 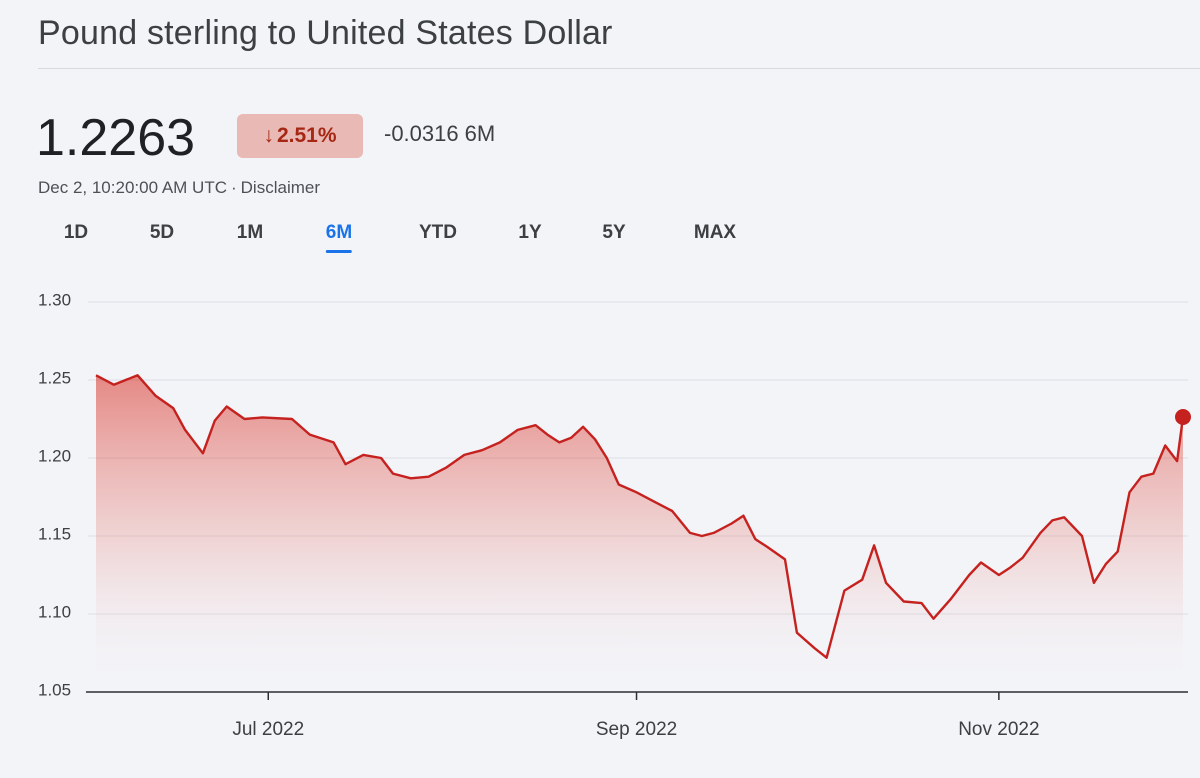 What do you see at coordinates (636, 729) in the screenshot?
I see `x-tick-label: Sep 2022` at bounding box center [636, 729].